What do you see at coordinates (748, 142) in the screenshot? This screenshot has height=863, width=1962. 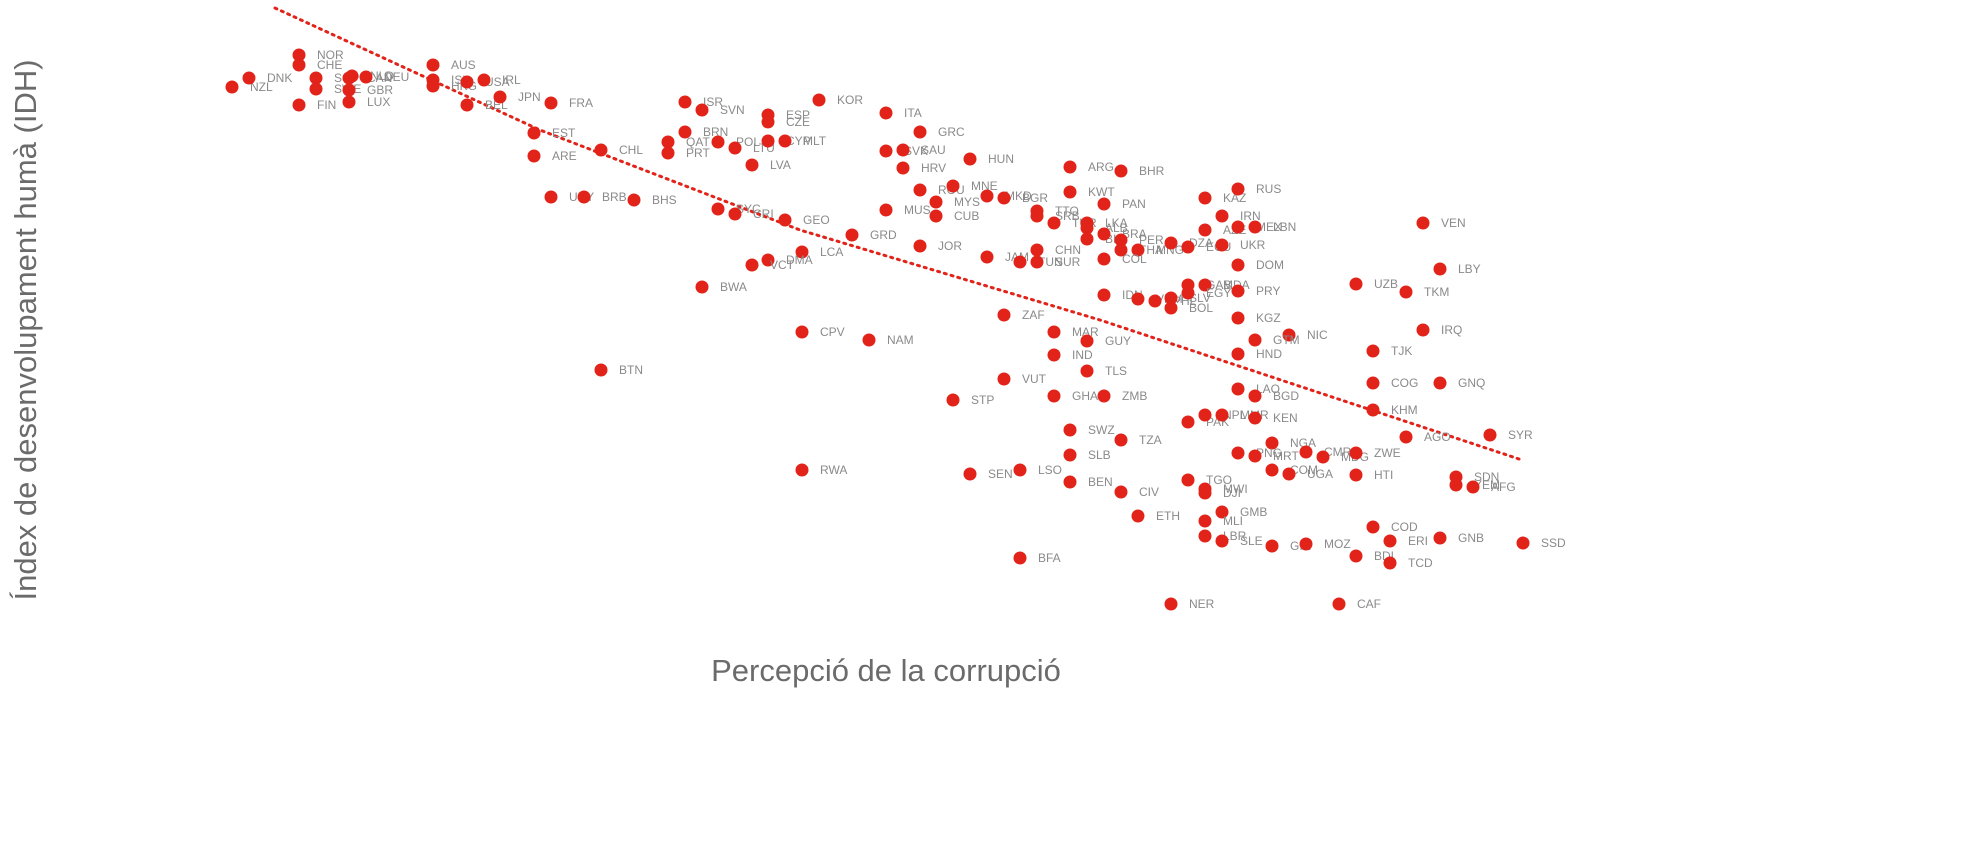 I see `point-label: POL` at bounding box center [748, 142].